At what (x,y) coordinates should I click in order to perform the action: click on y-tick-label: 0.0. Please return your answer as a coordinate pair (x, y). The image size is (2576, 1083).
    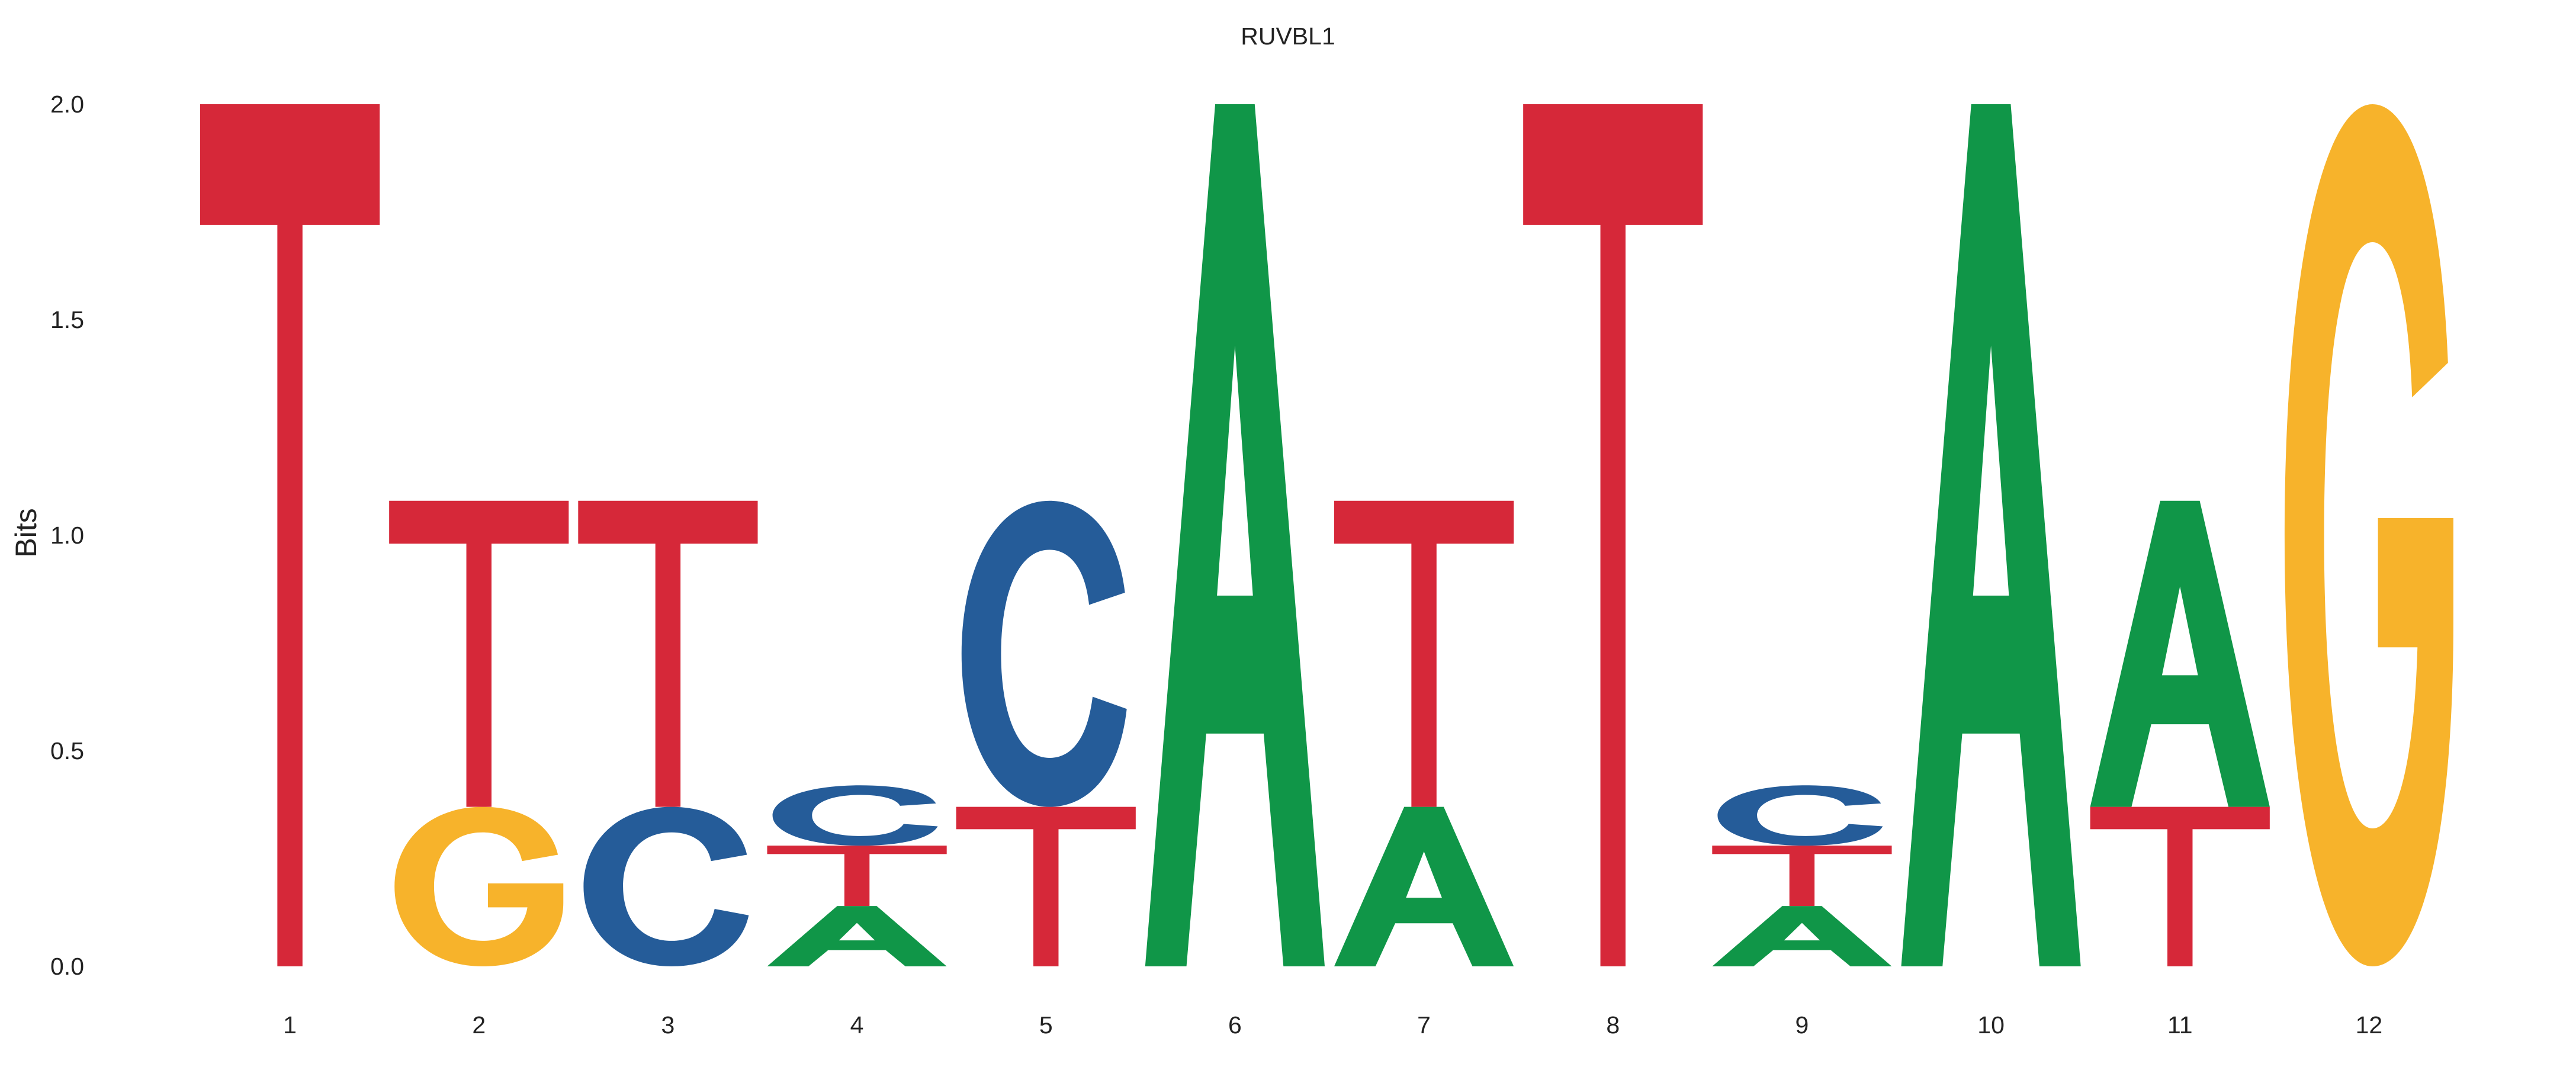
    Looking at the image, I should click on (67, 967).